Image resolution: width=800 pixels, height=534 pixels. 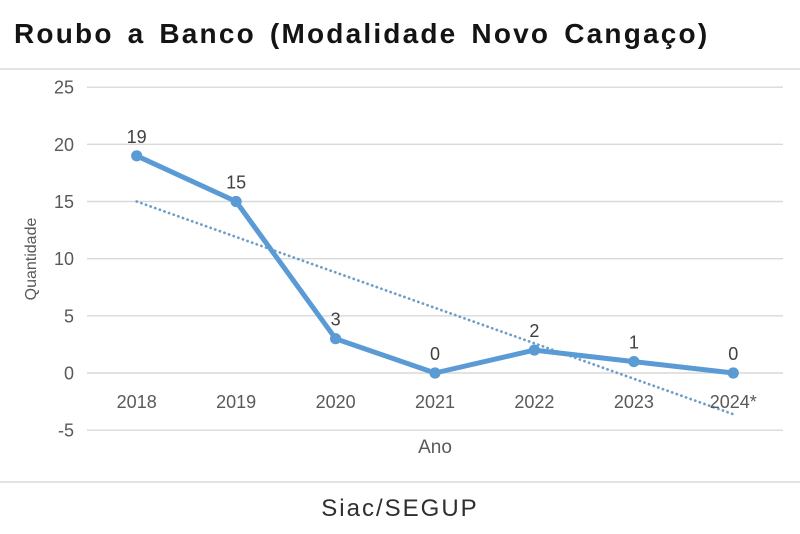 I want to click on chart-footer: Siac/SEGUP, so click(x=400, y=508).